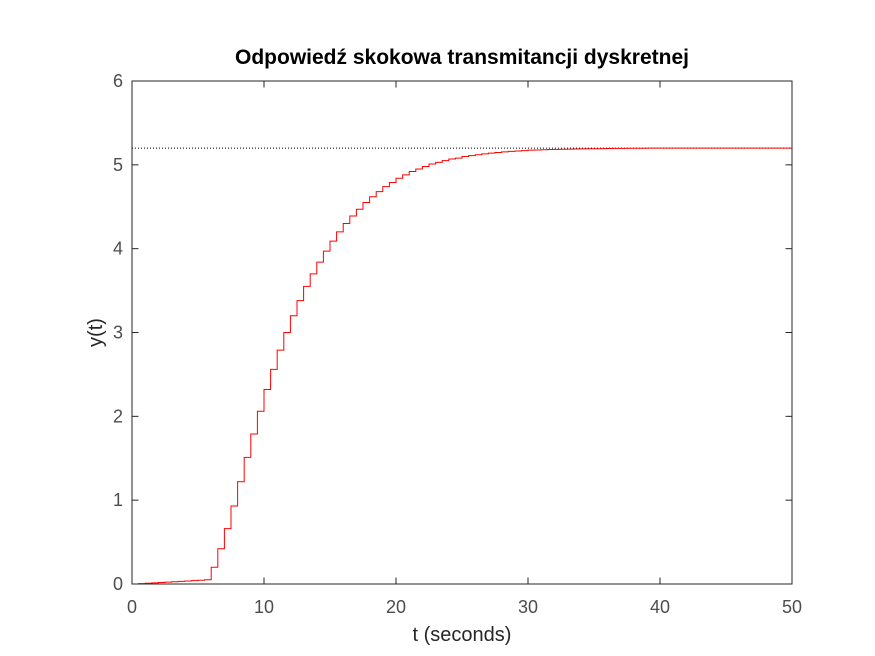 The image size is (875, 656). Describe the element at coordinates (528, 607) in the screenshot. I see `x-tick-label: 30` at that location.